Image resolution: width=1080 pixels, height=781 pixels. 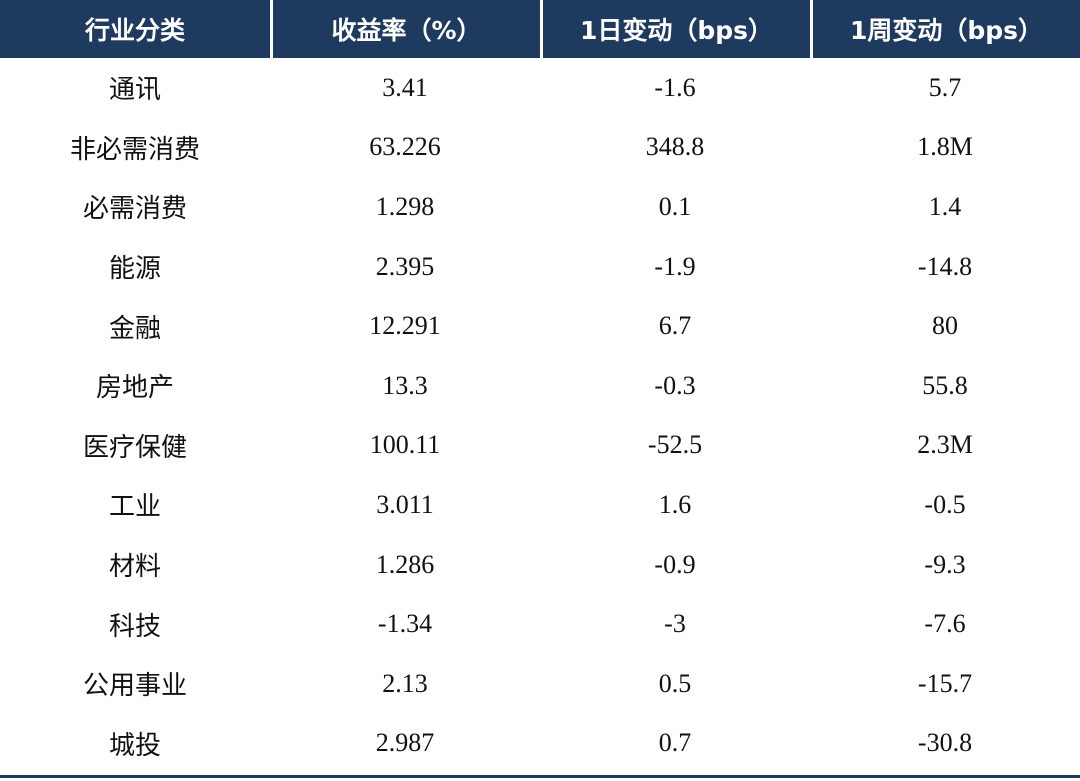 What do you see at coordinates (405, 147) in the screenshot?
I see `cell-yield: 63.226` at bounding box center [405, 147].